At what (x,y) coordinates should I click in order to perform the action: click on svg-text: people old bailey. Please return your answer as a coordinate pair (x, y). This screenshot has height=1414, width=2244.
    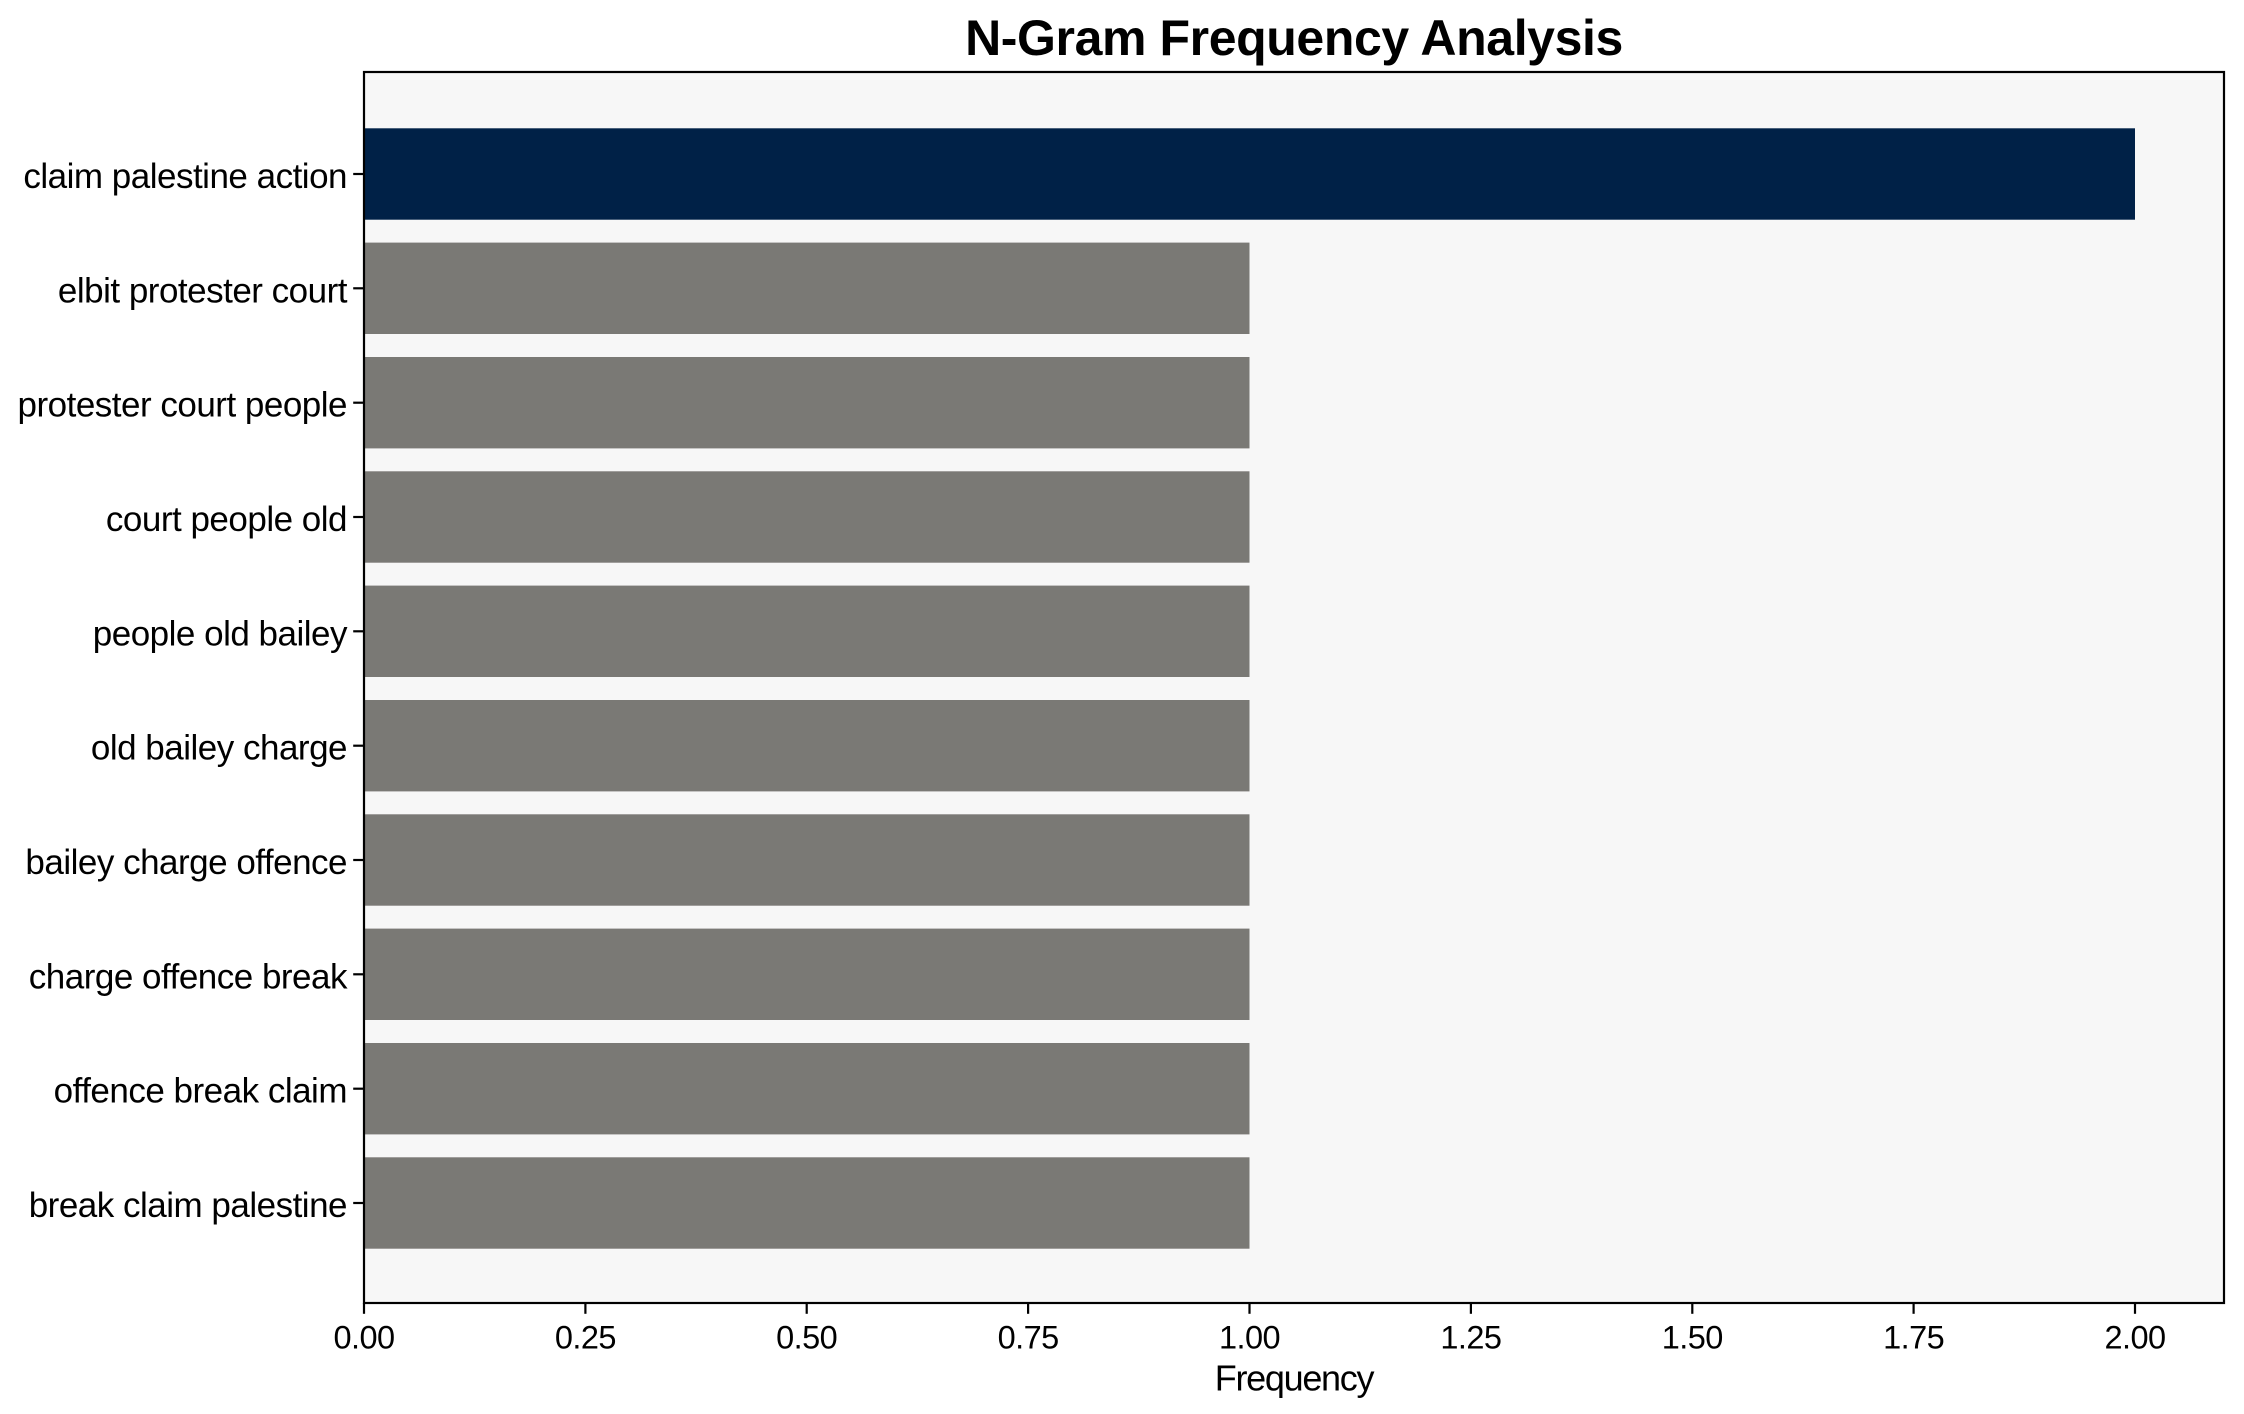
    Looking at the image, I should click on (220, 633).